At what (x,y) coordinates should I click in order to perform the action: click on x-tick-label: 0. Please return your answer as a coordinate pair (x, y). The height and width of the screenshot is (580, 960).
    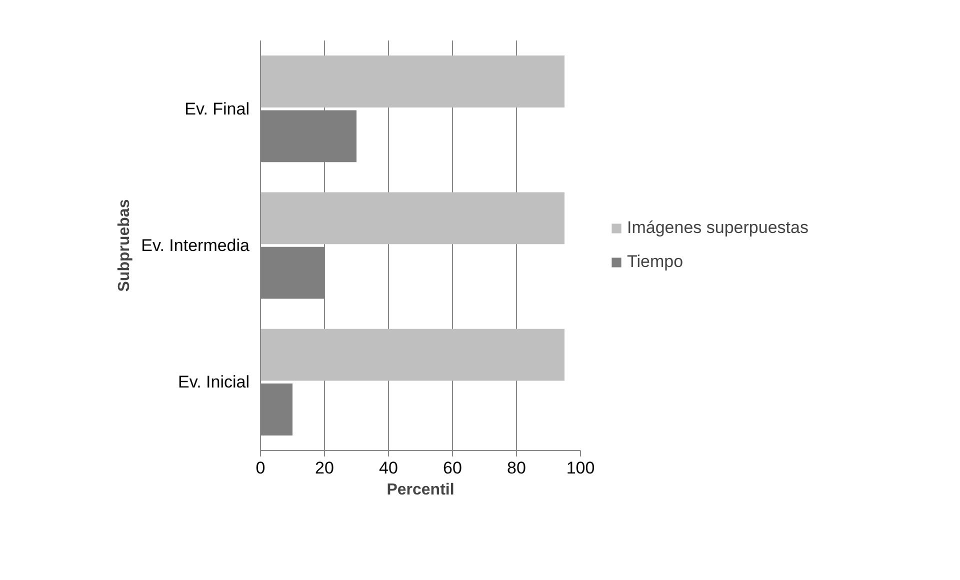
    Looking at the image, I should click on (261, 468).